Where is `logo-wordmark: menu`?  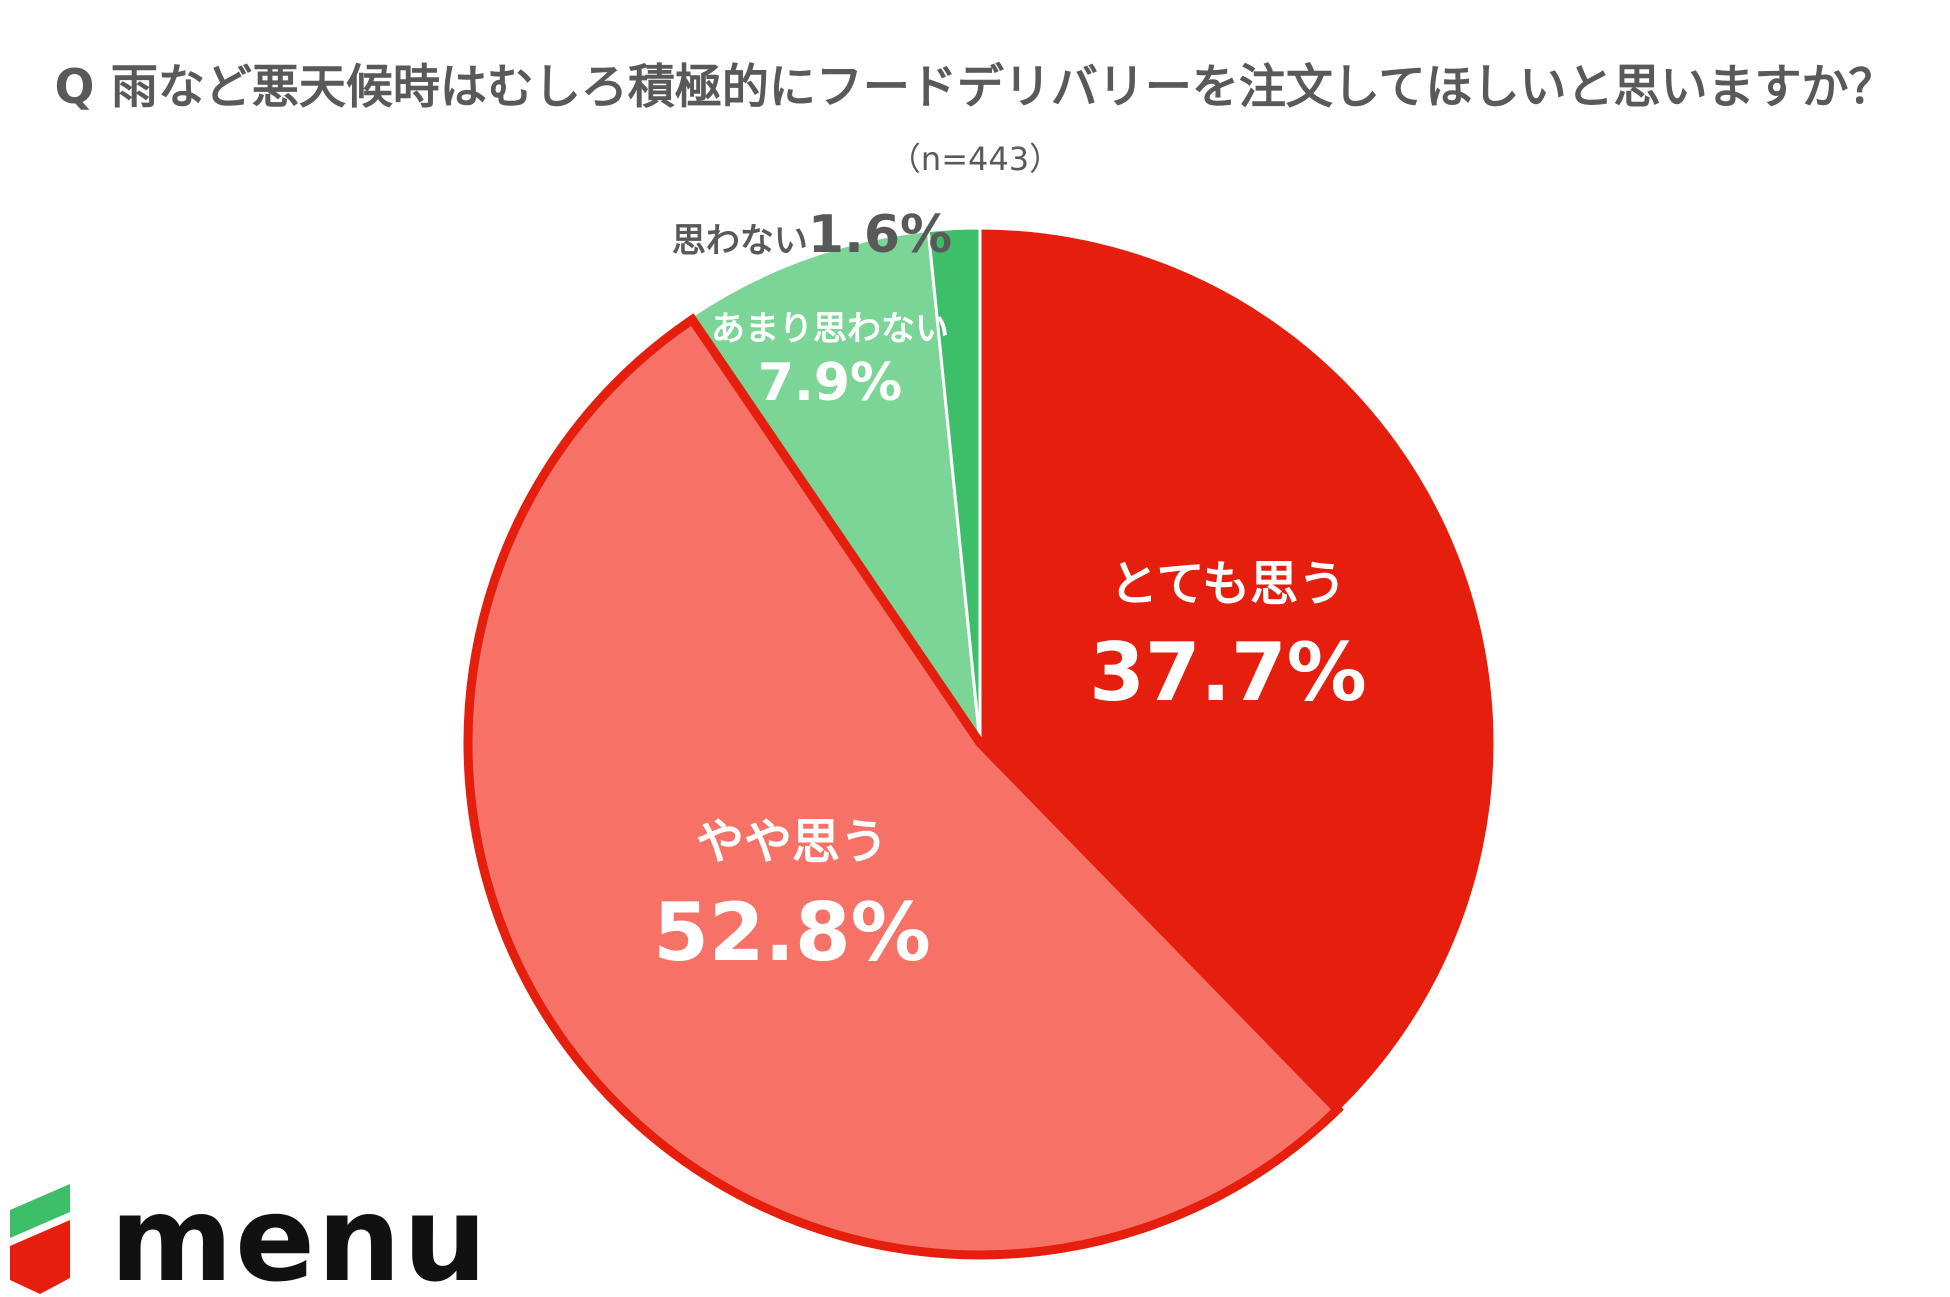
logo-wordmark: menu is located at coordinates (299, 1233).